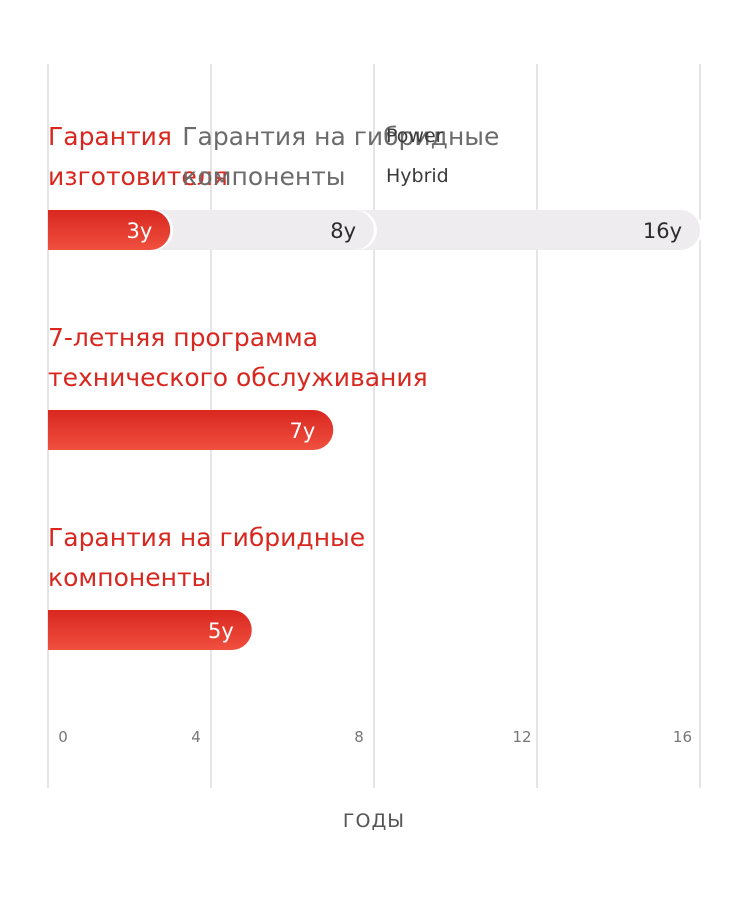 The image size is (748, 898). I want to click on category-label-2-0-line-1: компоненты, so click(129, 577).